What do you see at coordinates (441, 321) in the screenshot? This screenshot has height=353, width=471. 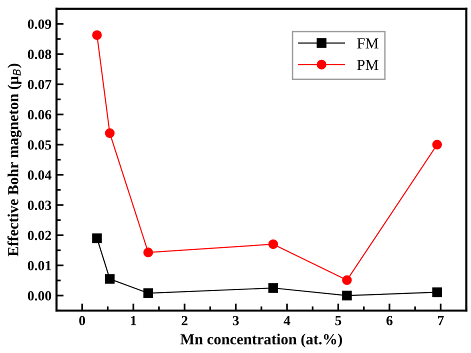 I see `x-tick-label: 7` at bounding box center [441, 321].